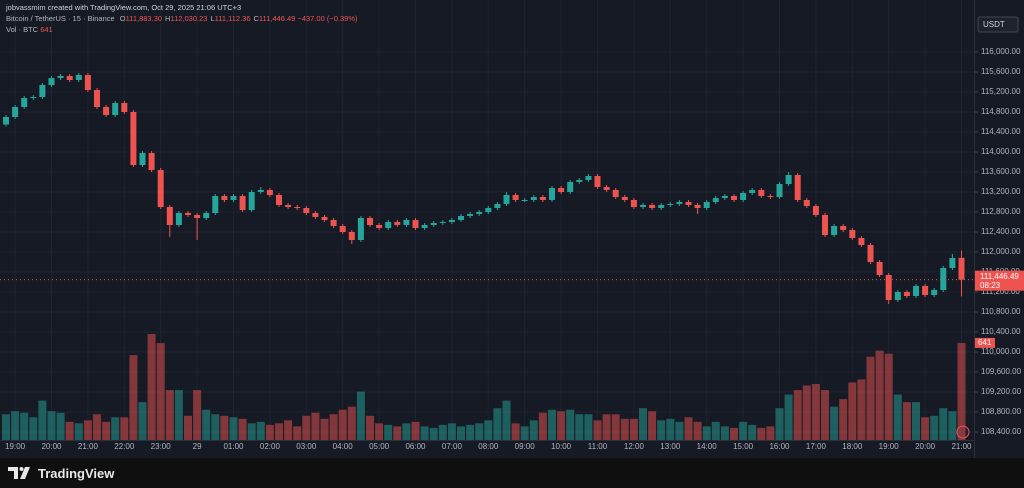 Image resolution: width=1024 pixels, height=488 pixels. What do you see at coordinates (1001, 51) in the screenshot?
I see `y-tick-label: 116,000.00` at bounding box center [1001, 51].